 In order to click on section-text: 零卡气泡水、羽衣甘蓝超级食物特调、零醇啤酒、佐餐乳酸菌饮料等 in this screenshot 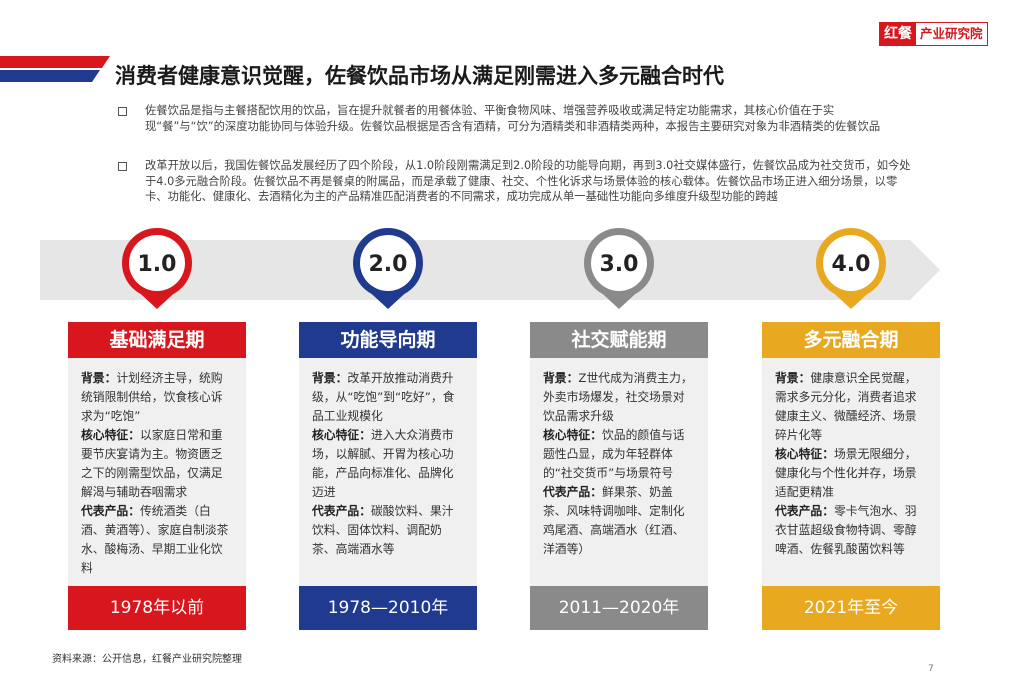, I will do `click(846, 530)`.